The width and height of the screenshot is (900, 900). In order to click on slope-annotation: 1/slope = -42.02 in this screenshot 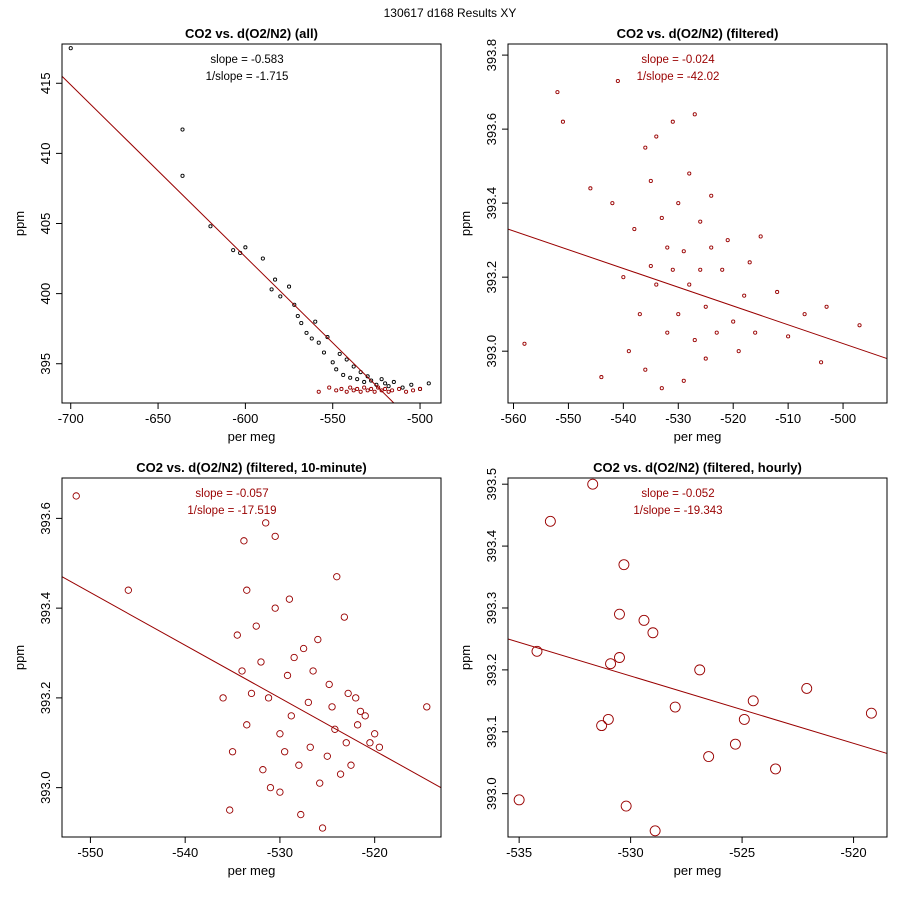, I will do `click(678, 77)`.